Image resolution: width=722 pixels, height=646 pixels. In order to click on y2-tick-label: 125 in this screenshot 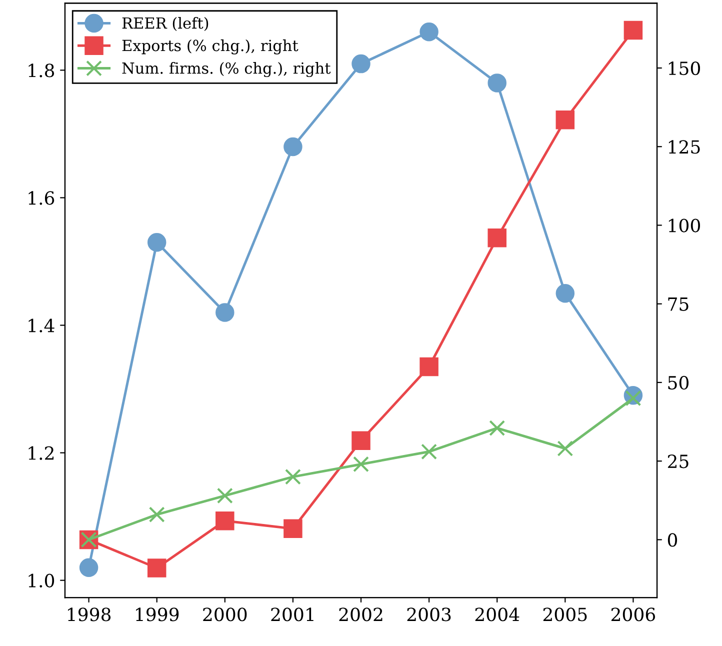, I will do `click(684, 147)`.